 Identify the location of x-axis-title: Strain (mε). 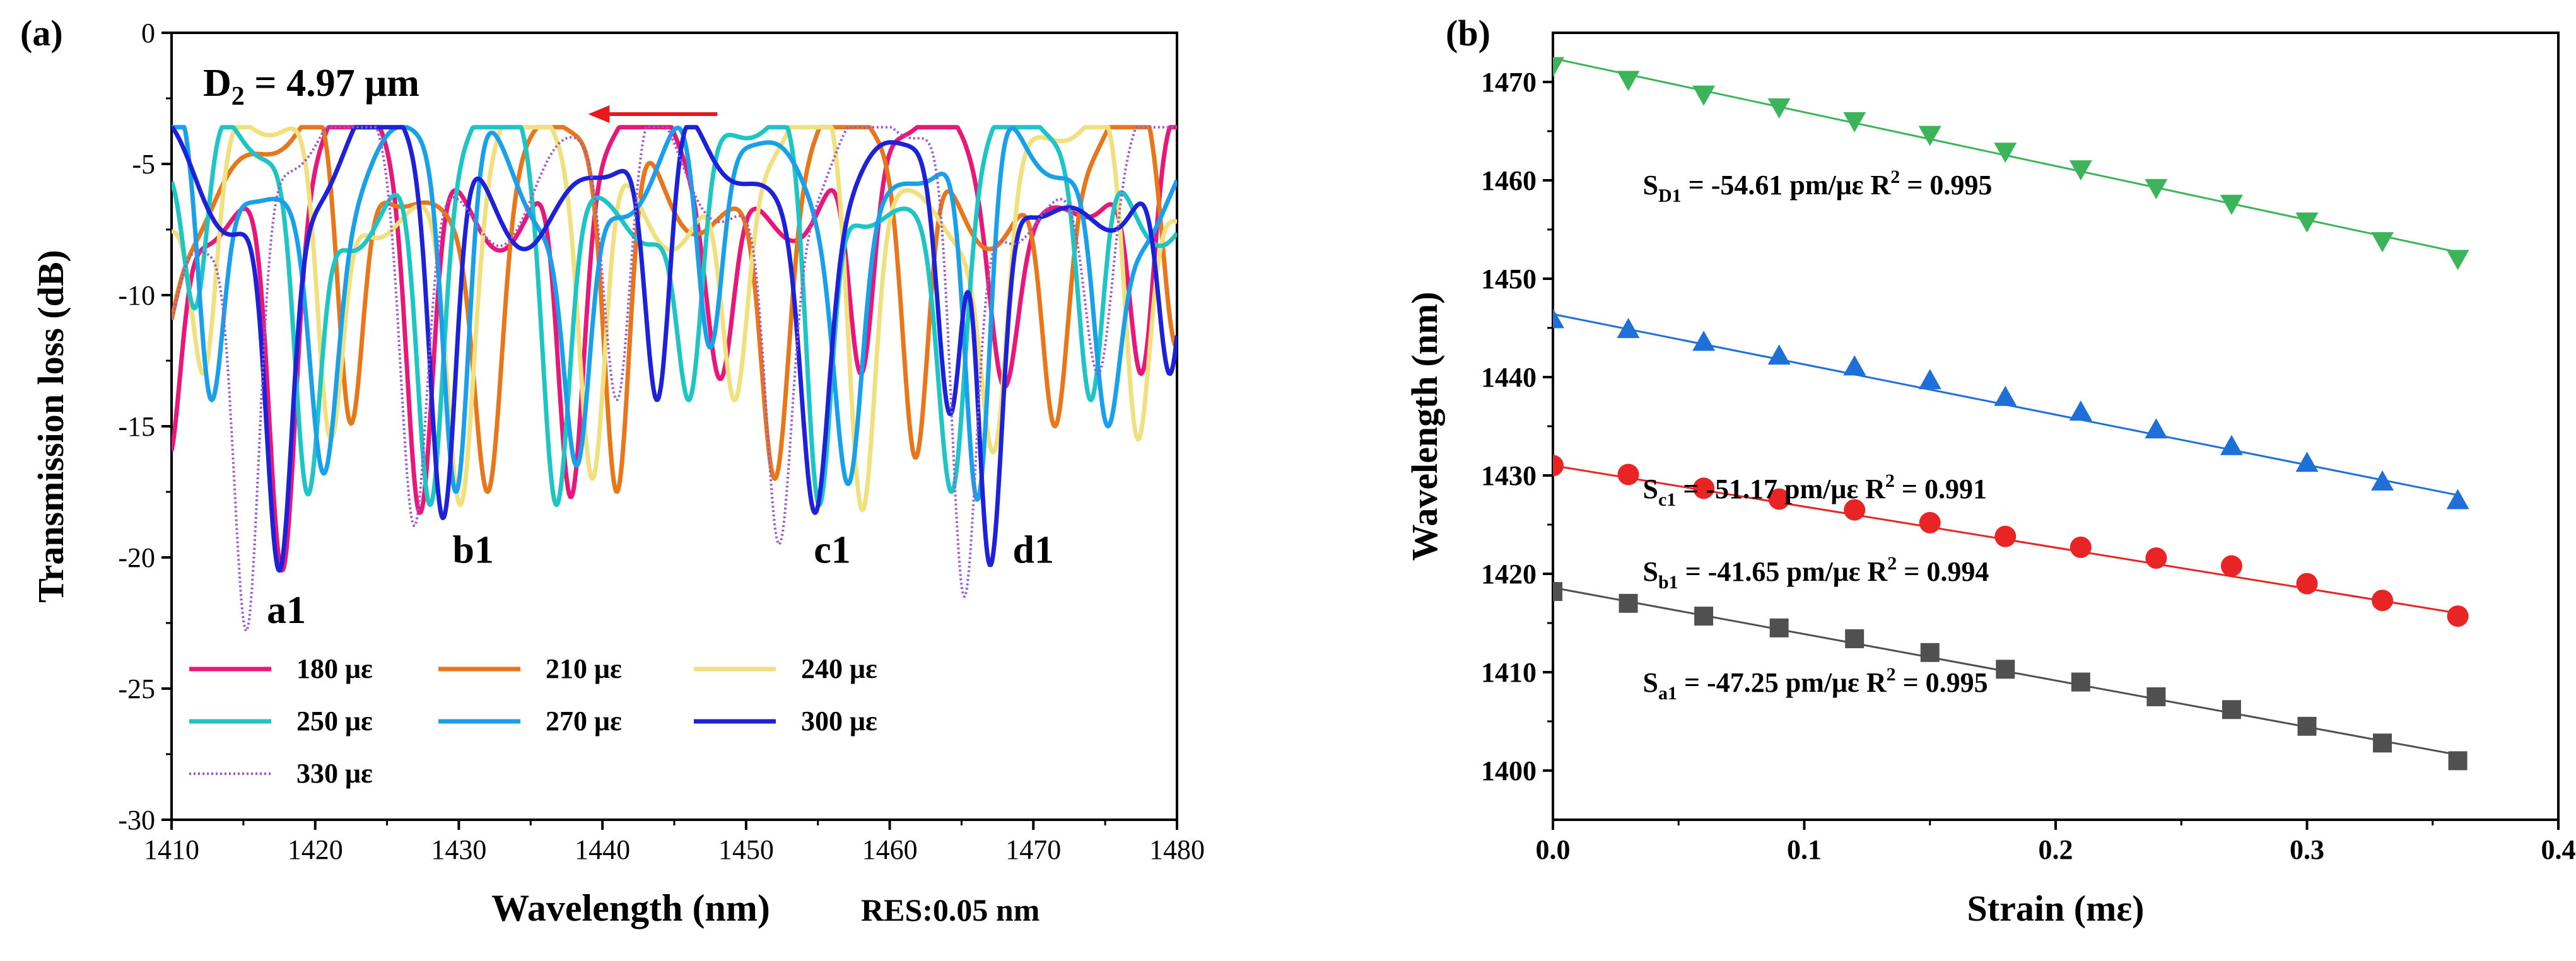
(2056, 908).